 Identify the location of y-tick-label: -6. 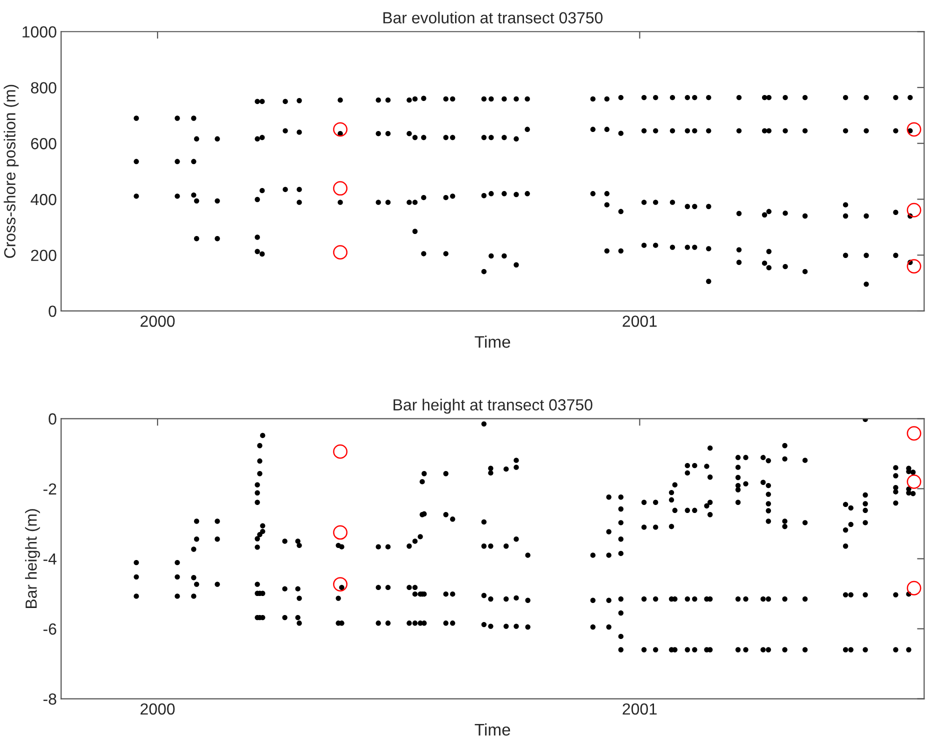
(49, 629).